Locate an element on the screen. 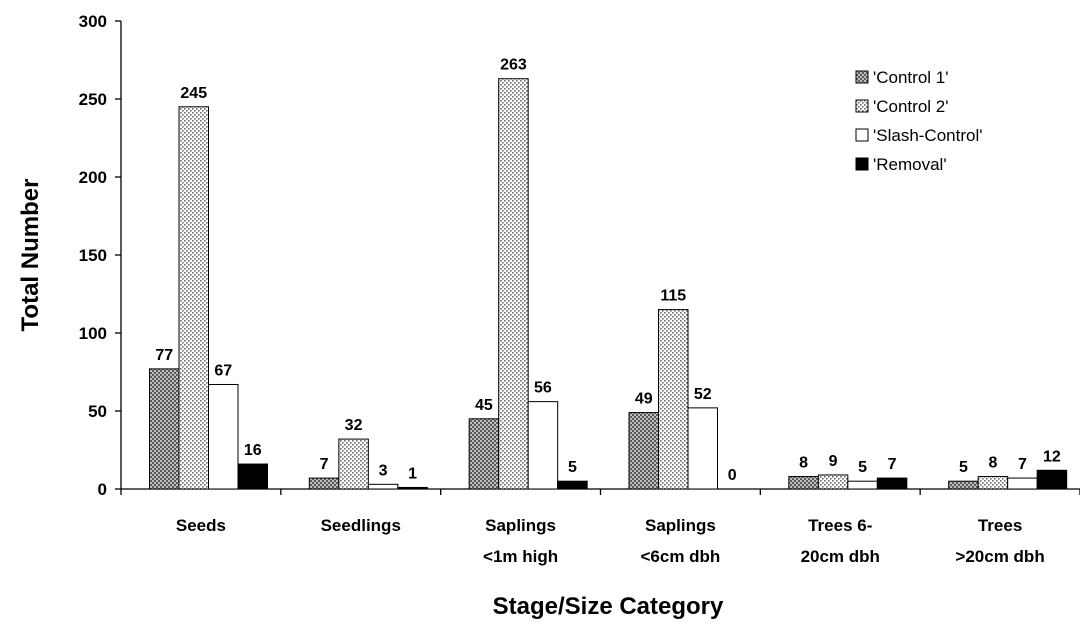  data-label: 9 is located at coordinates (833, 461).